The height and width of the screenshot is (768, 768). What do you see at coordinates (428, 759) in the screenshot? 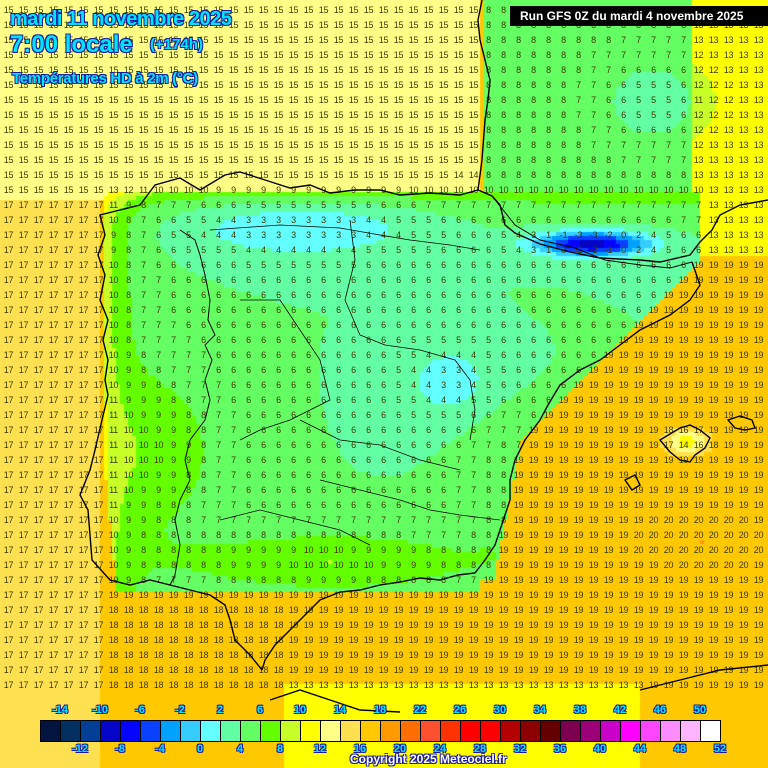
I see `copyright-notice: Copyright 2025 Meteociel.fr` at bounding box center [428, 759].